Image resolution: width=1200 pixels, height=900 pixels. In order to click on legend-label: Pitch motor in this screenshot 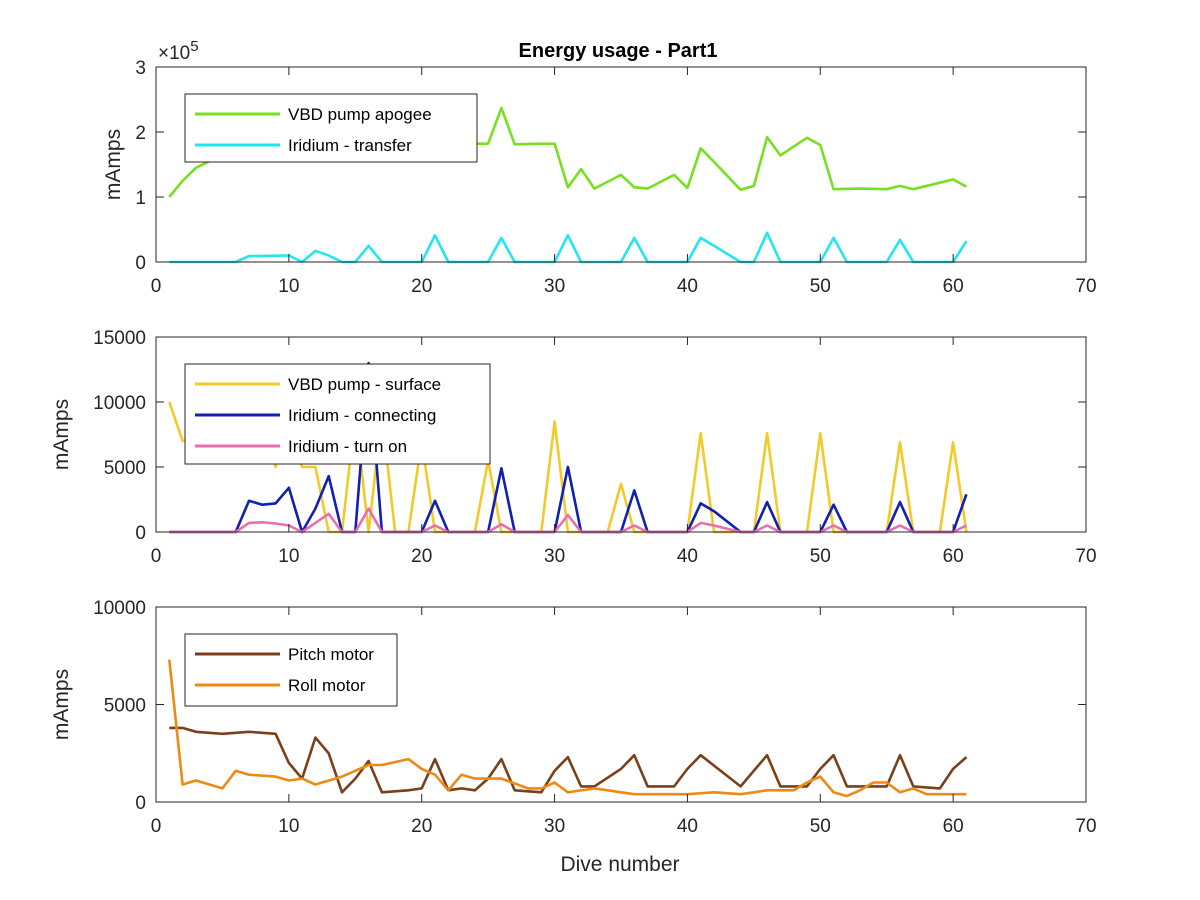, I will do `click(331, 654)`.